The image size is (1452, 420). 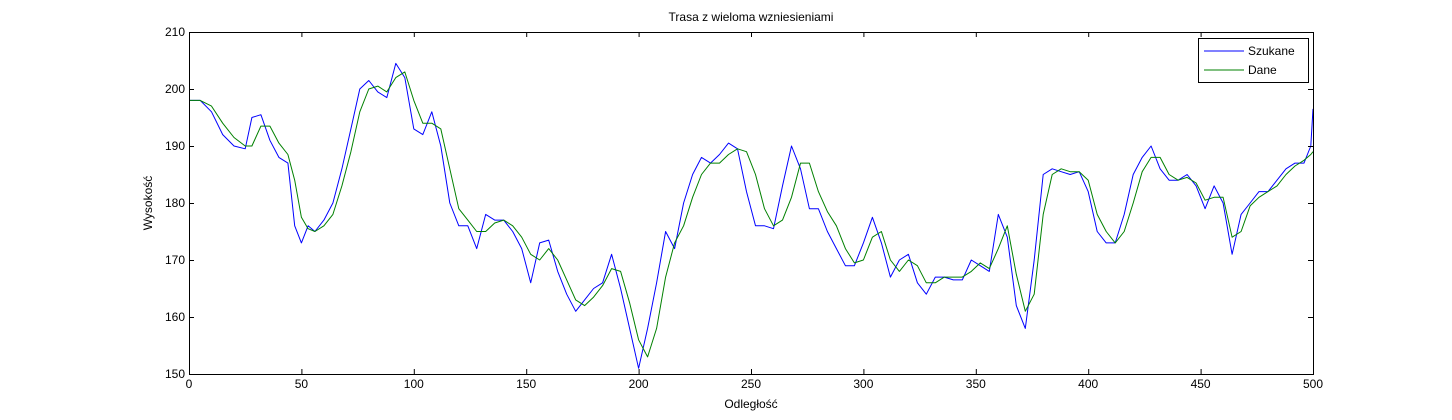 What do you see at coordinates (175, 317) in the screenshot?
I see `y-tick-label: 160` at bounding box center [175, 317].